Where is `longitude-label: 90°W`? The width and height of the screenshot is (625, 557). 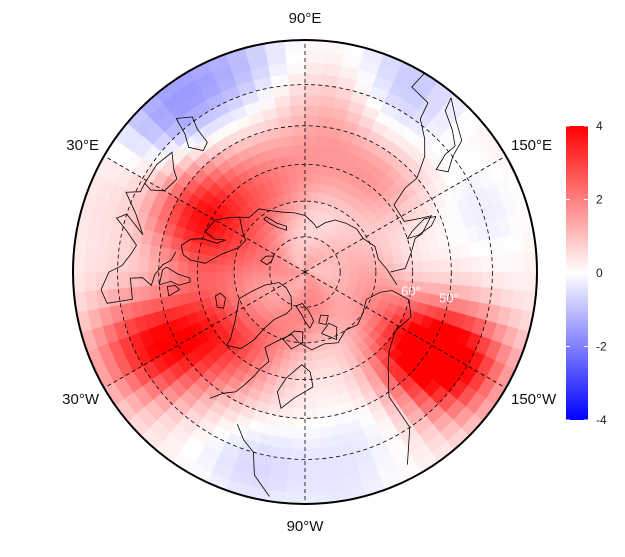
longitude-label: 90°W is located at coordinates (306, 526).